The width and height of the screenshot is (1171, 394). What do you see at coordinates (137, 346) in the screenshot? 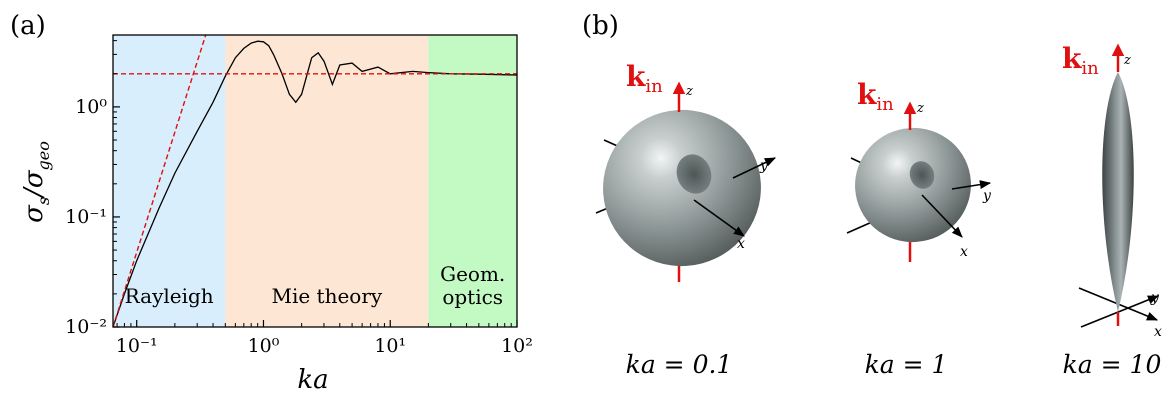
I see `x-tick-label-0: 10⁻¹` at bounding box center [137, 346].